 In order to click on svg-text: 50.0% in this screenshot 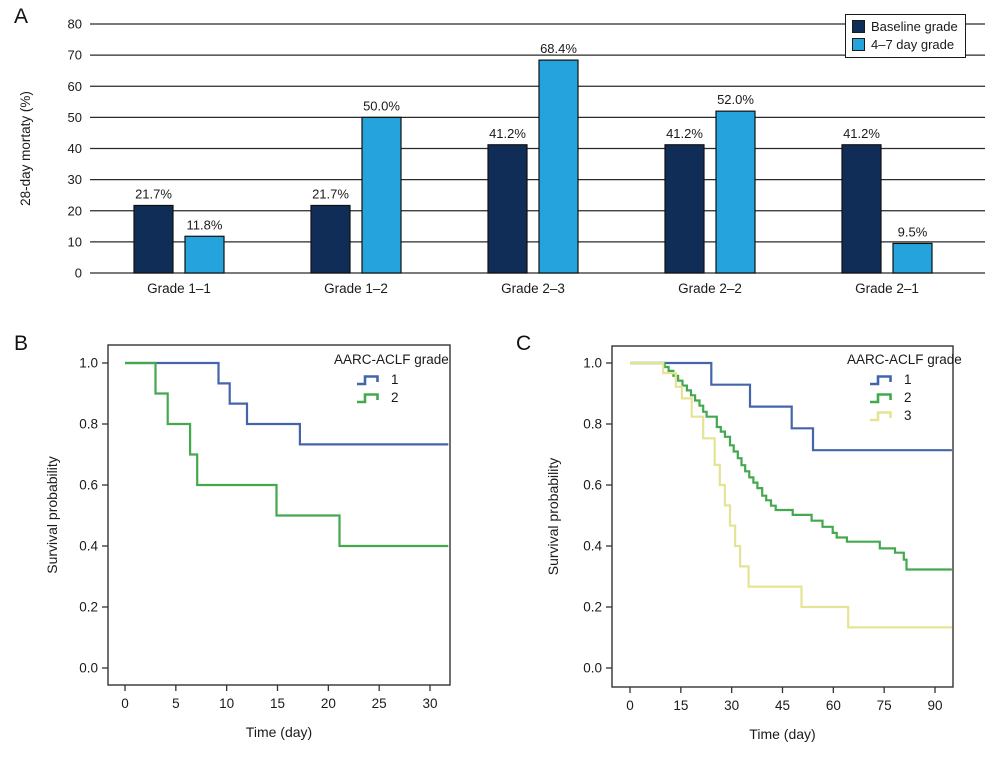, I will do `click(381, 105)`.